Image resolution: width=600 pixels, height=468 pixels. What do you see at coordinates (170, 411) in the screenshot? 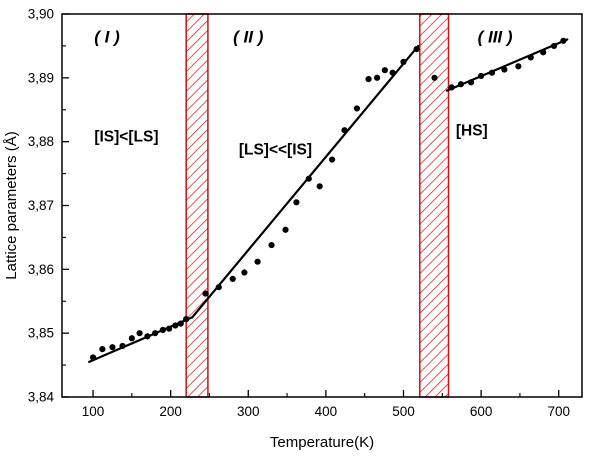
I see `x-tick-label: 200` at bounding box center [170, 411].